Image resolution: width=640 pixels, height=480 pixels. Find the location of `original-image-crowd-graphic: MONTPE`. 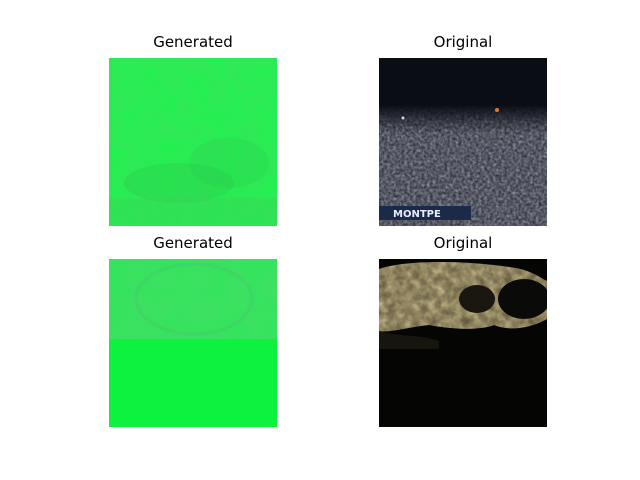

original-image-crowd-graphic: MONTPE is located at coordinates (463, 142).